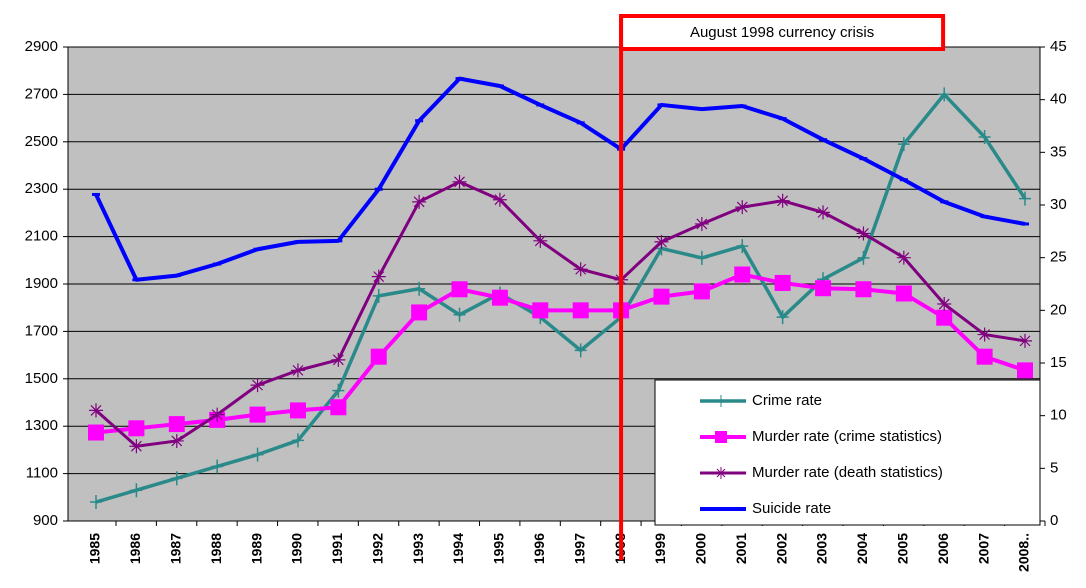 The width and height of the screenshot is (1086, 588). What do you see at coordinates (741, 548) in the screenshot?
I see `x-tick-label: 2001` at bounding box center [741, 548].